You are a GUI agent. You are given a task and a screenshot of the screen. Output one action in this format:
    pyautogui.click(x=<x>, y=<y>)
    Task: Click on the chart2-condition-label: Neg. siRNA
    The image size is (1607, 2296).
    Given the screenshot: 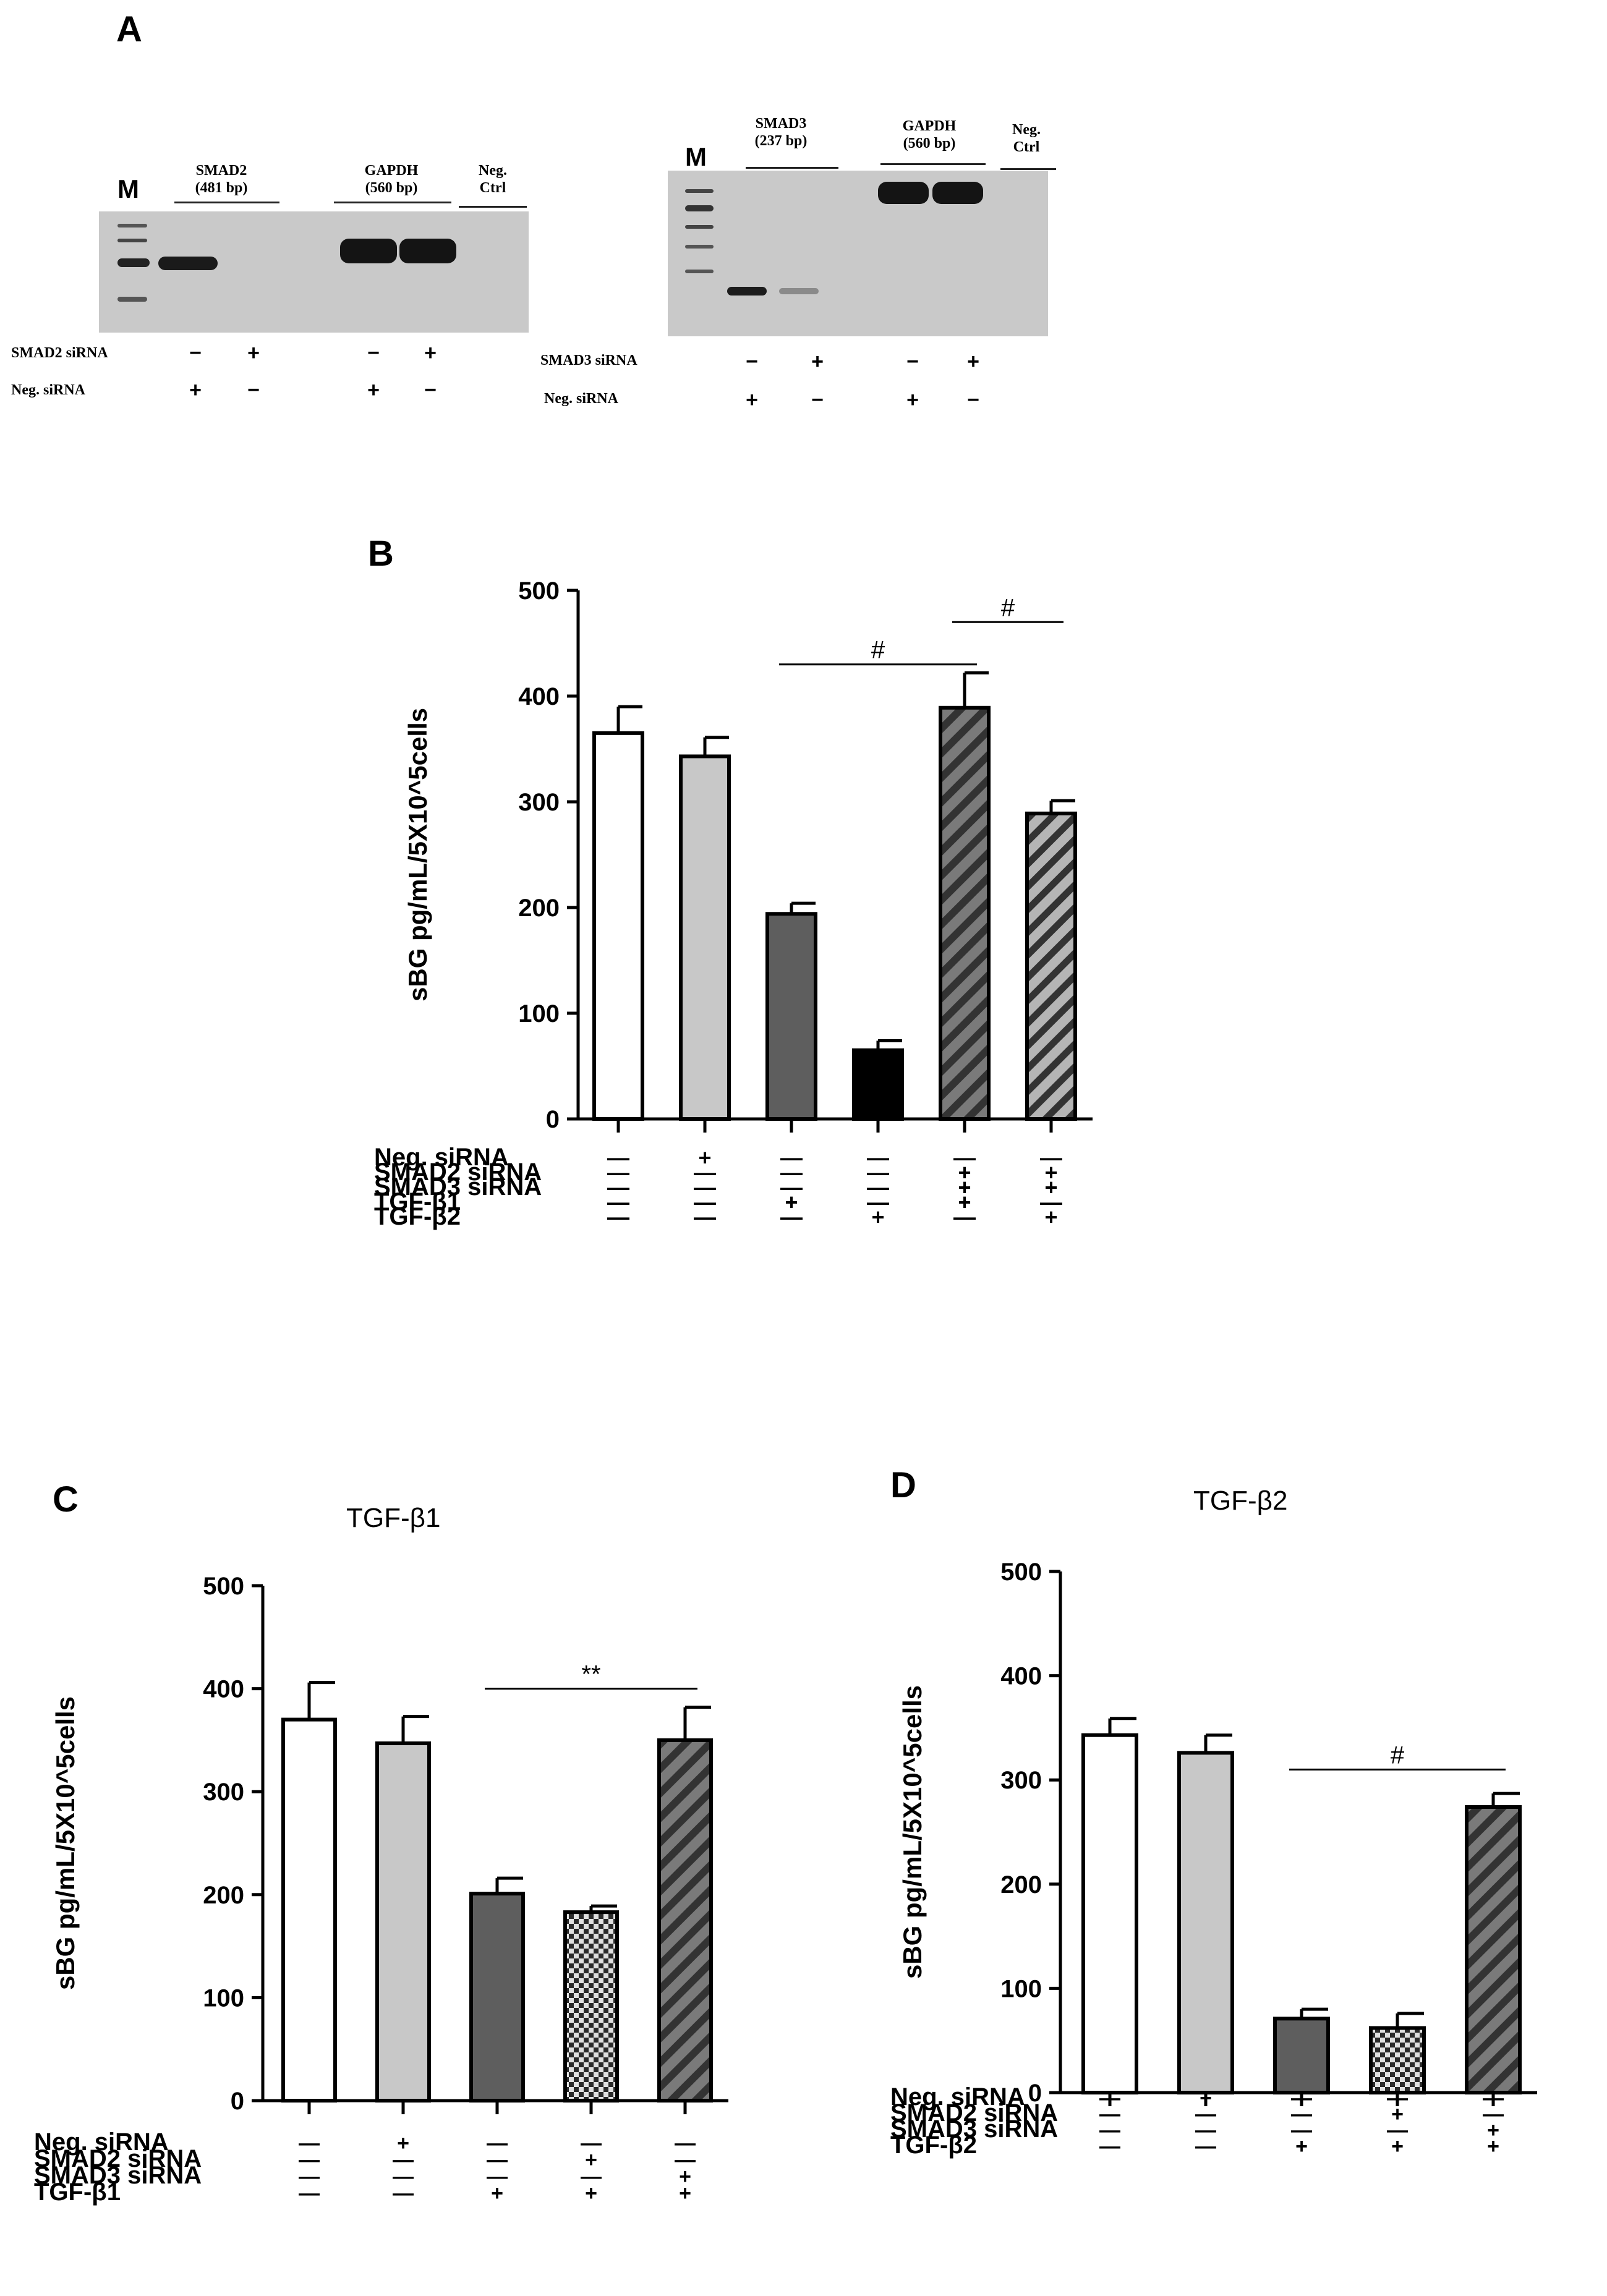 What is the action you would take?
    pyautogui.click(x=957, y=2097)
    